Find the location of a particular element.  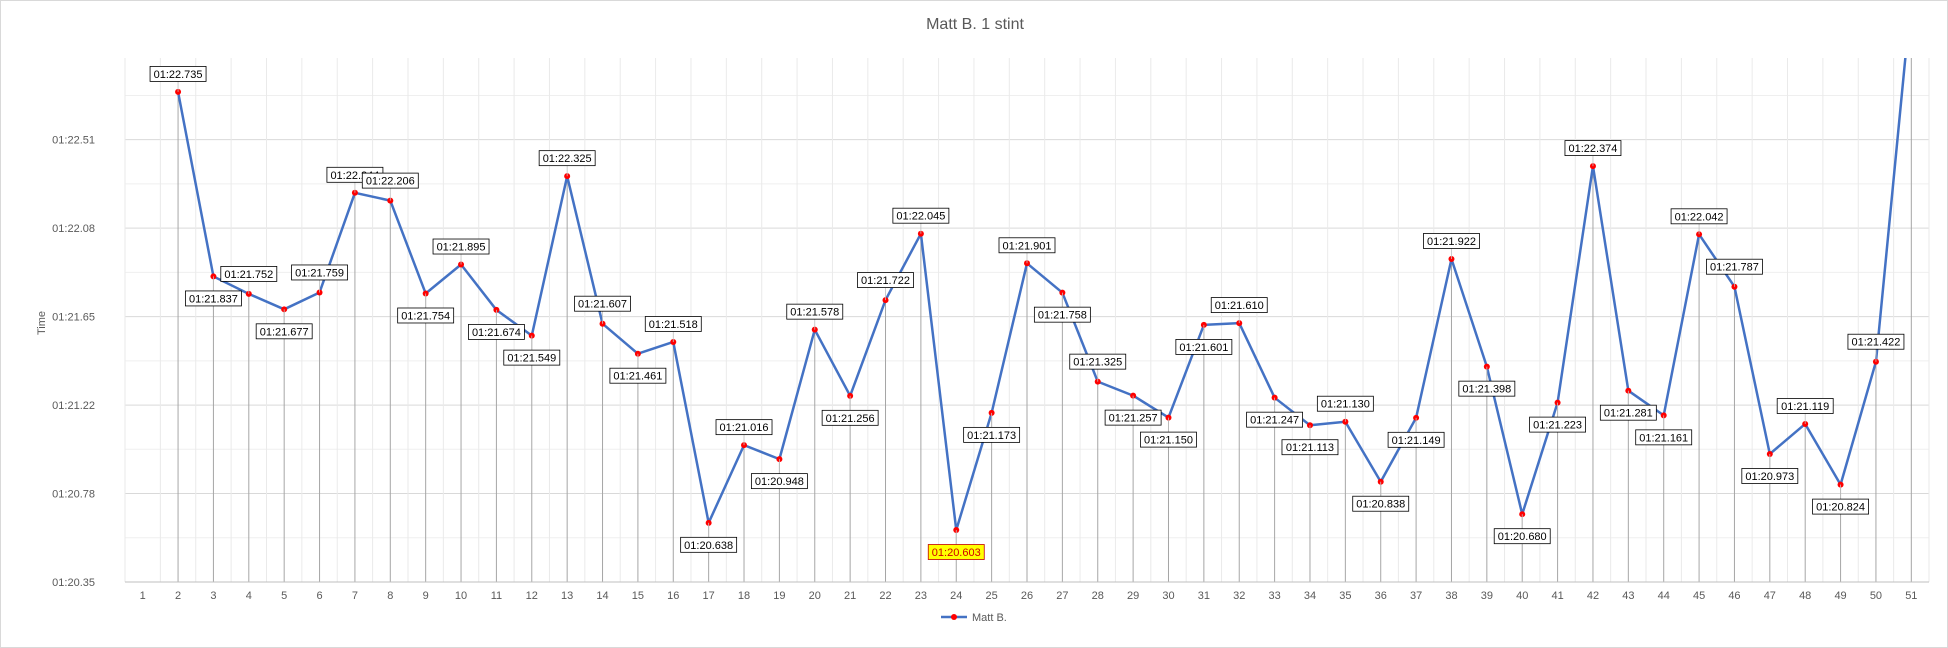

data-label-text: 01:21.256 is located at coordinates (850, 419).